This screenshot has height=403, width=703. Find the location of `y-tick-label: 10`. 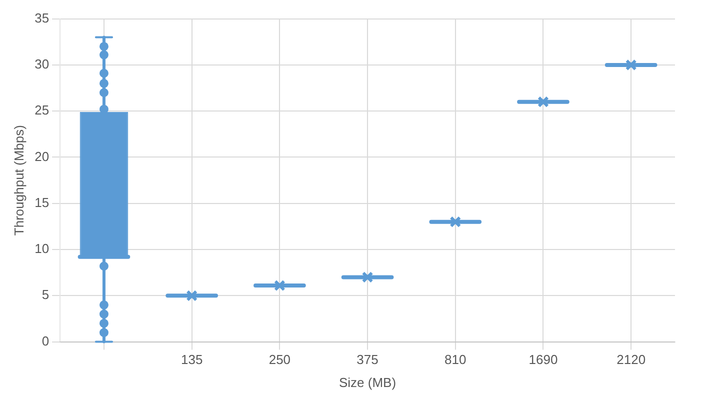

y-tick-label: 10 is located at coordinates (42, 248).